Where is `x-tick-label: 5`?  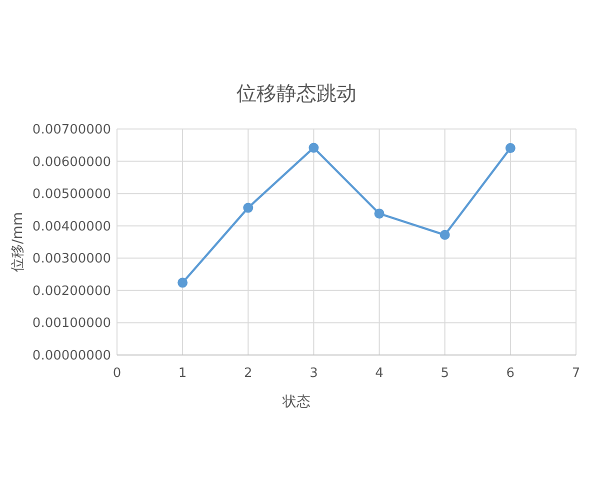 x-tick-label: 5 is located at coordinates (444, 373).